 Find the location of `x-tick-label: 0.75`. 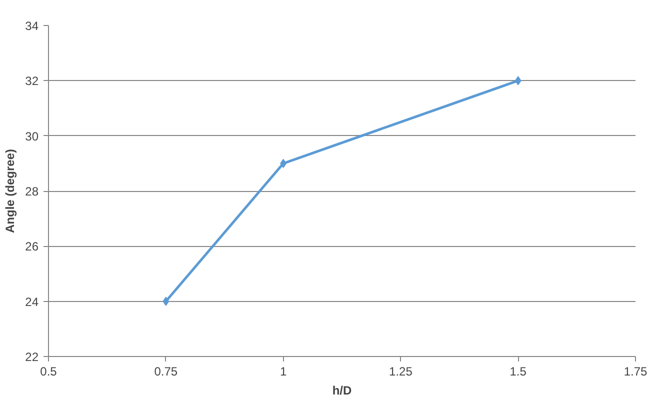

x-tick-label: 0.75 is located at coordinates (166, 371).